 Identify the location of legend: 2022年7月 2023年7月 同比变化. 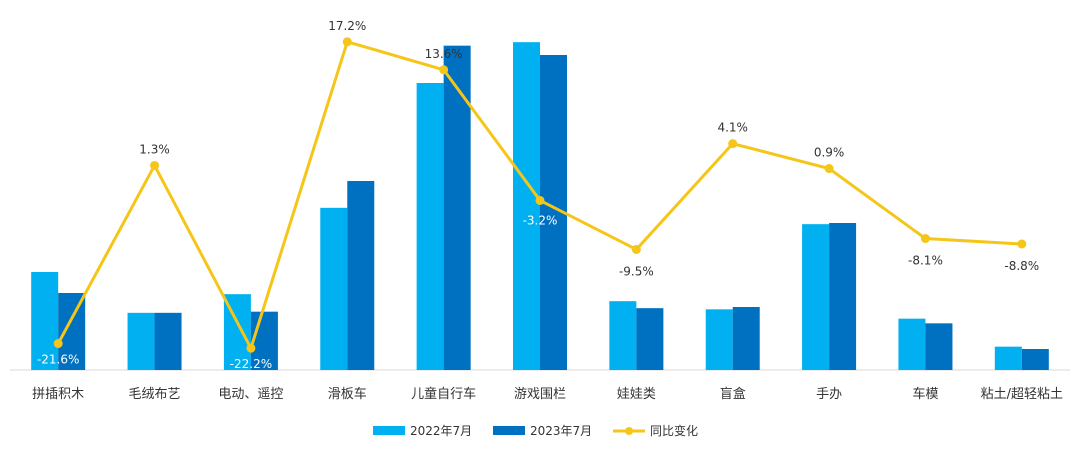
(535, 430).